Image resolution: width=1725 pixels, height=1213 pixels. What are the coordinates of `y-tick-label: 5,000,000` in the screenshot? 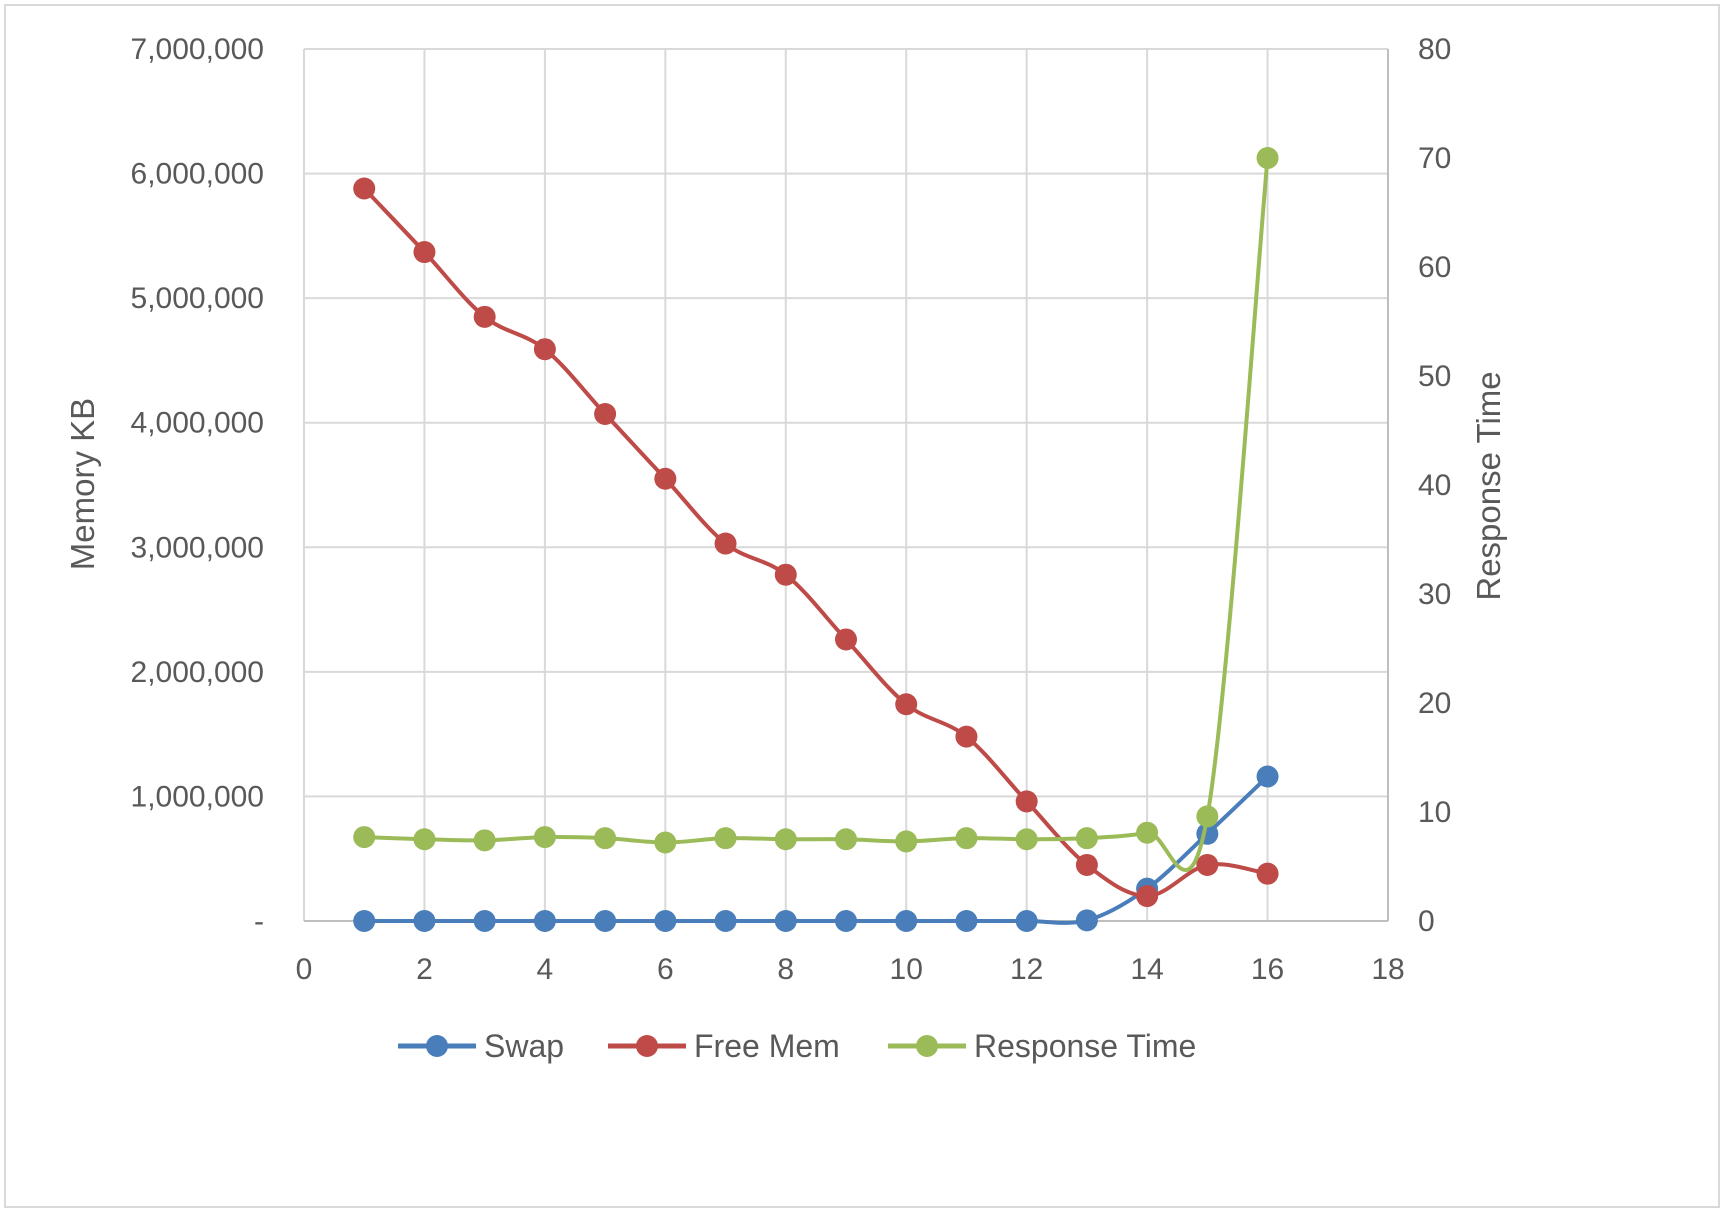 It's located at (197, 298).